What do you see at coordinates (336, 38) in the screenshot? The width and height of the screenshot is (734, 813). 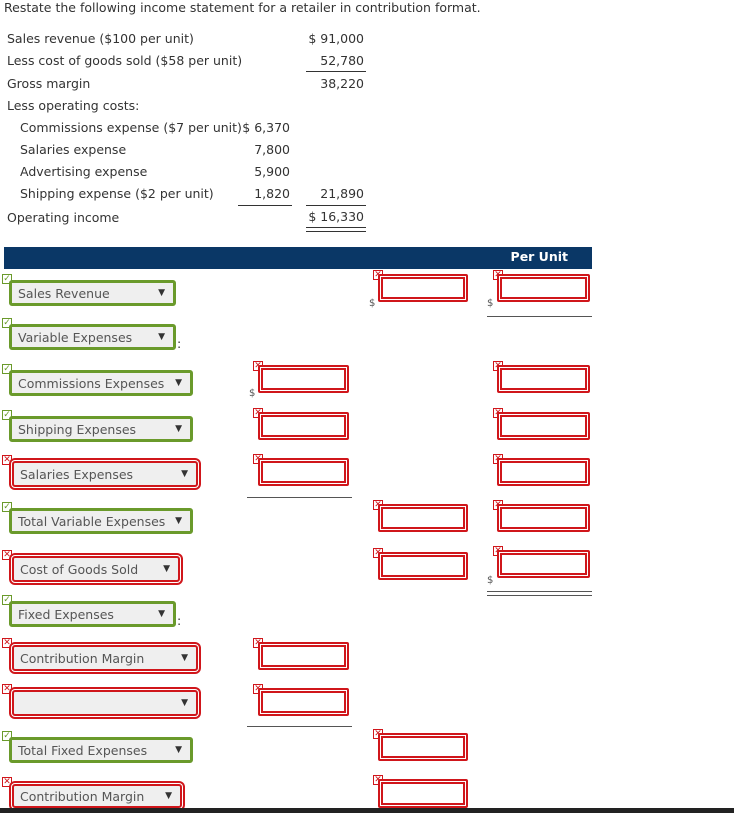 I see `stmt-value: $ 91,000` at bounding box center [336, 38].